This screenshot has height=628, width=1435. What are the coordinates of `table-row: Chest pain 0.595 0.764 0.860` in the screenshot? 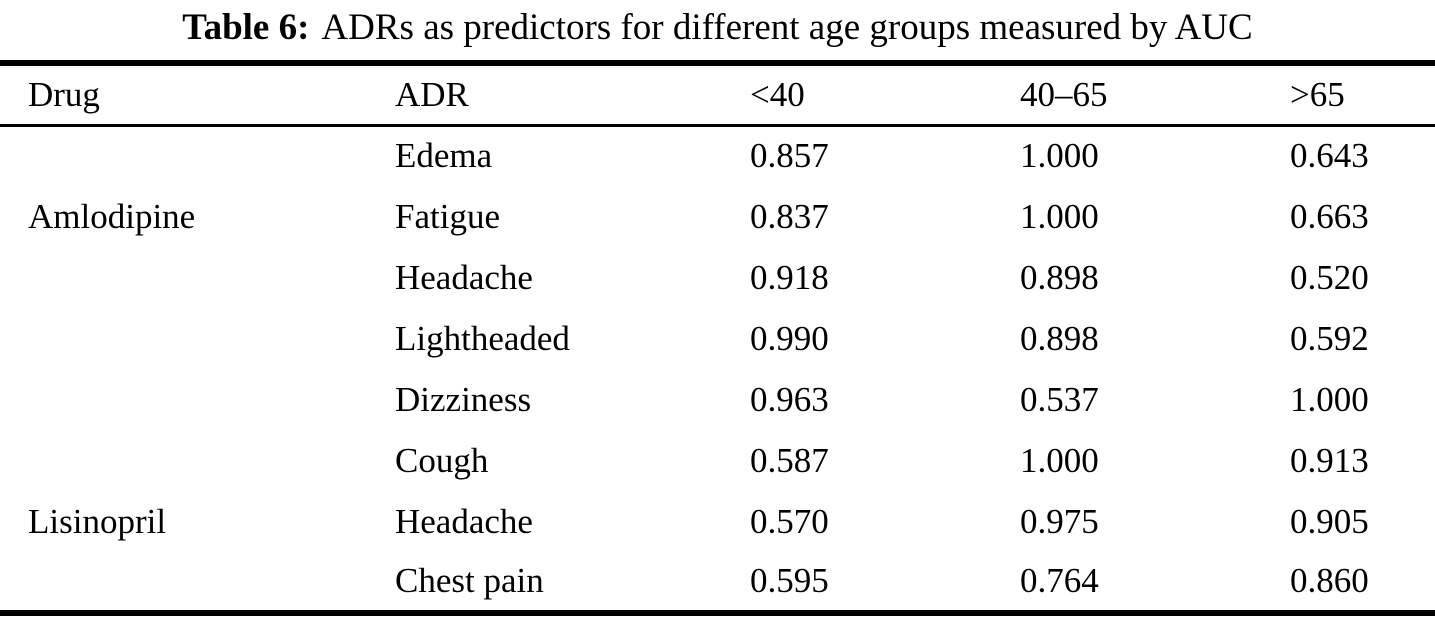 It's located at (717, 584).